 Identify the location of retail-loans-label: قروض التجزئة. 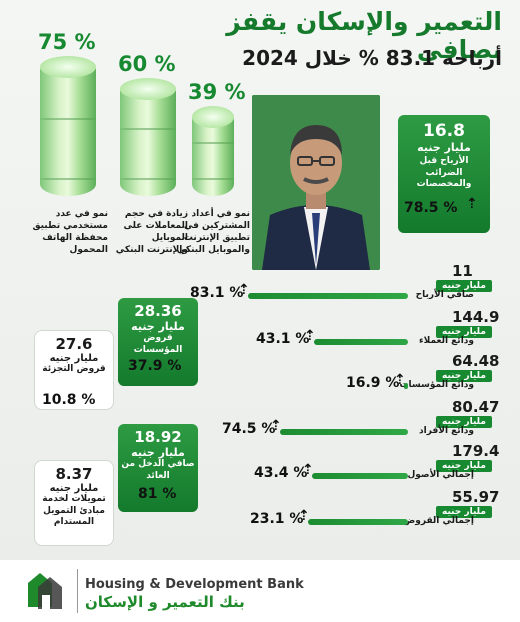
(74, 369).